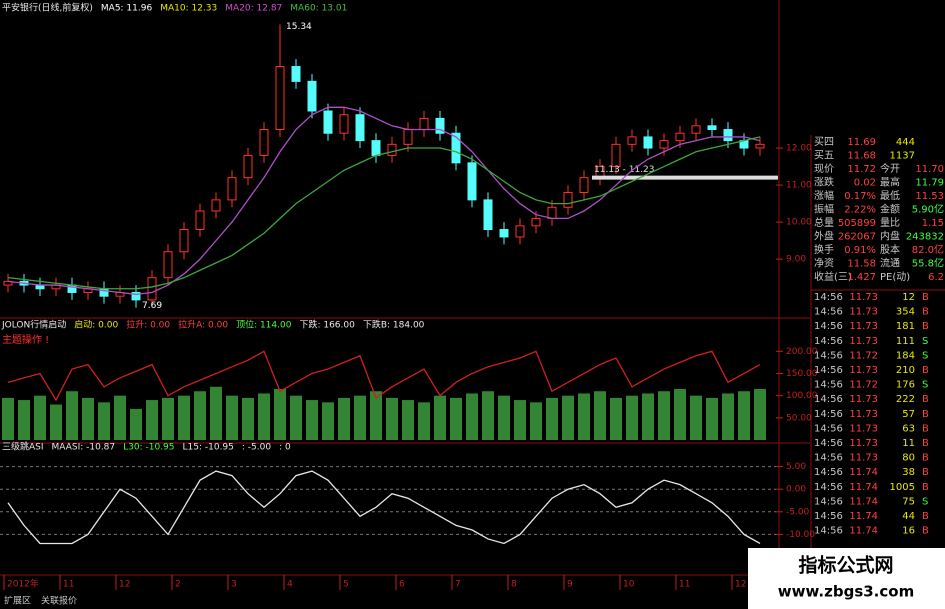 Image resolution: width=945 pixels, height=609 pixels. Describe the element at coordinates (890, 236) in the screenshot. I see `quote-label: 内盘` at that location.